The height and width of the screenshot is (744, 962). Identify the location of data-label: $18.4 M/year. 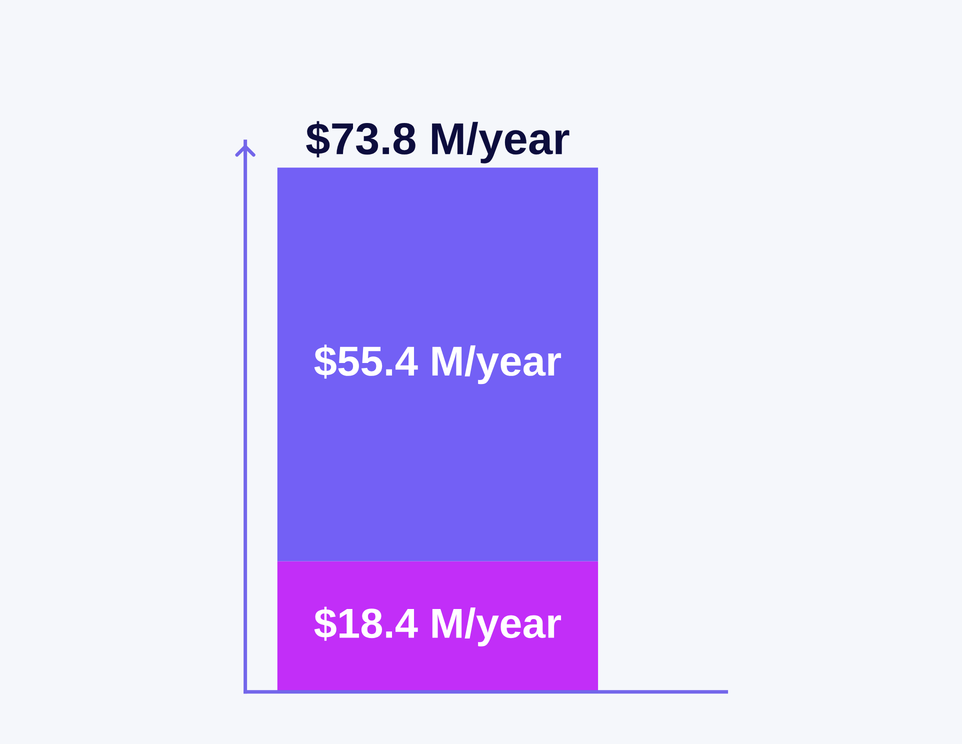
(438, 626).